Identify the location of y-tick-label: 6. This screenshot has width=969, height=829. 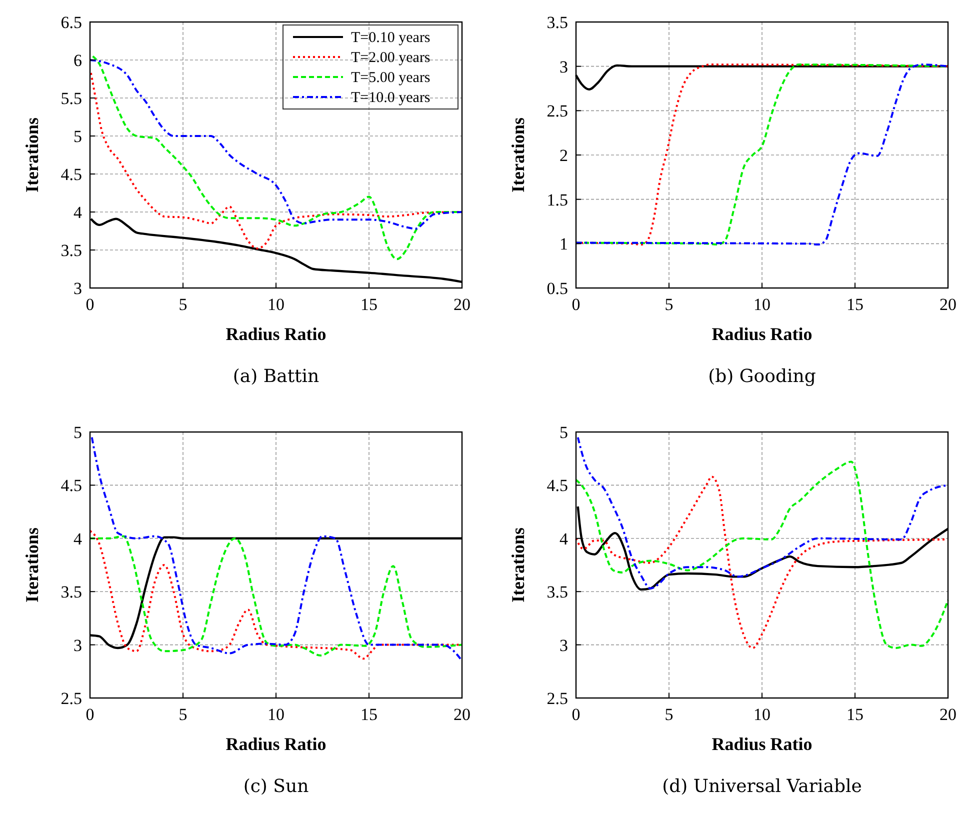
(78, 60).